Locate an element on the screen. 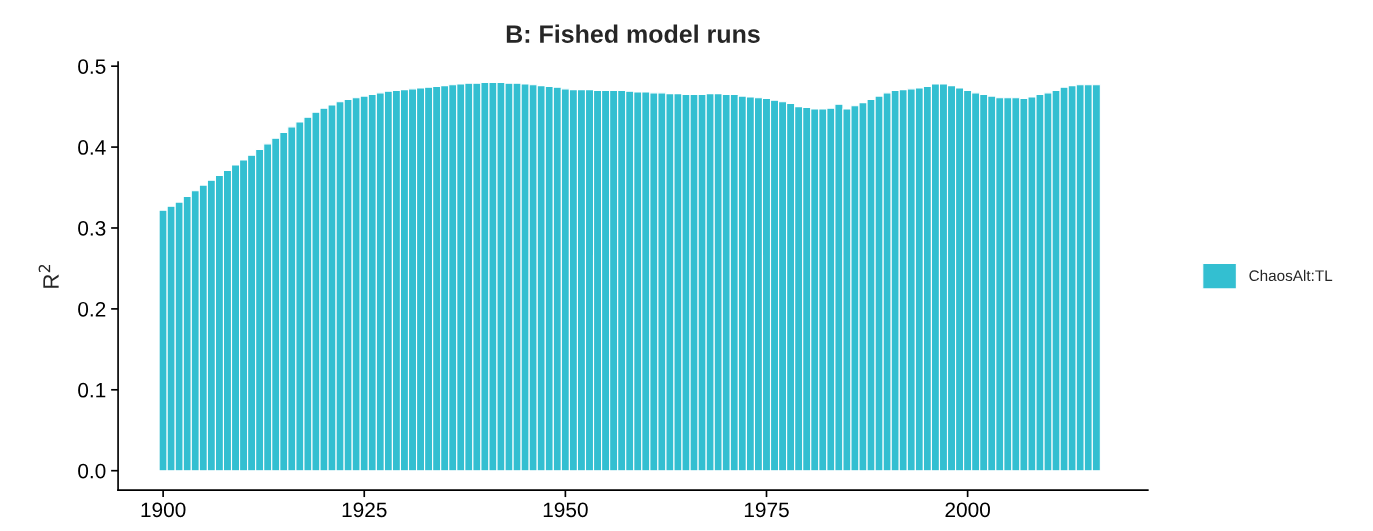 The width and height of the screenshot is (1373, 531). y-axis-title: R$^{2}$ is located at coordinates (48, 276).